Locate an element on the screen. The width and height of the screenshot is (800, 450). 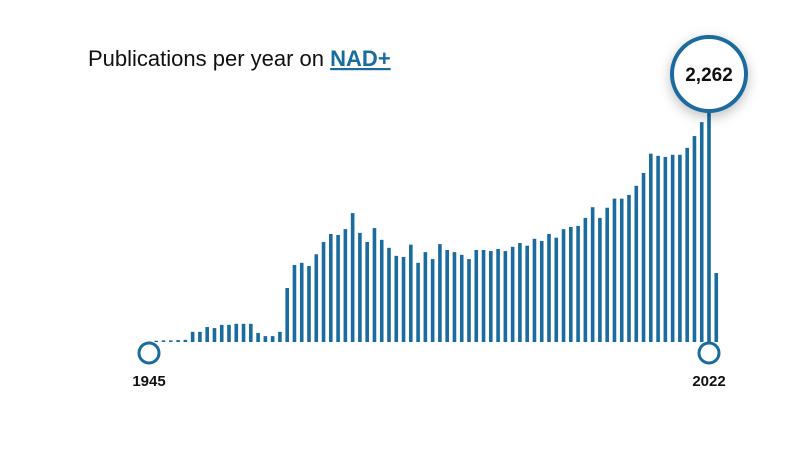
x-tick-label: 1945 is located at coordinates (148, 381).